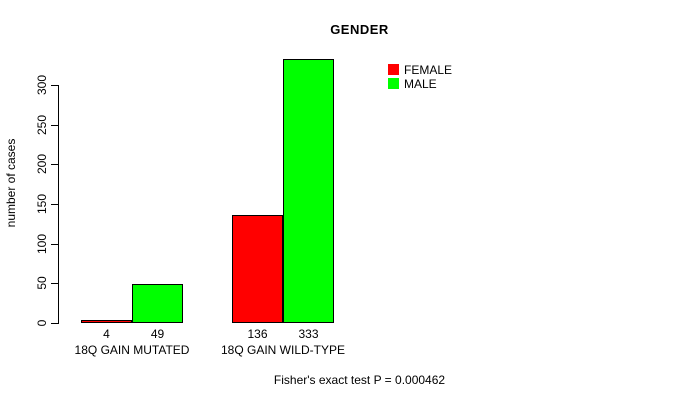 The image size is (690, 400). Describe the element at coordinates (42, 323) in the screenshot. I see `y-tick-label: 0` at that location.